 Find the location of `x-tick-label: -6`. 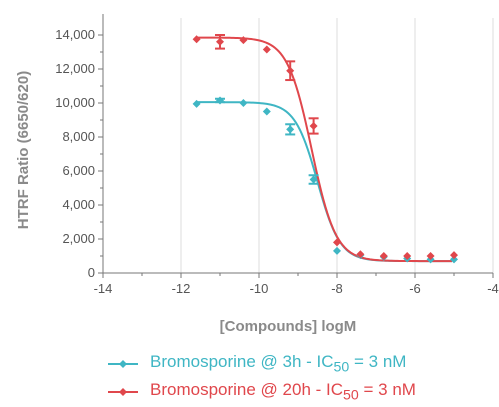

x-tick-label: -6 is located at coordinates (415, 288).